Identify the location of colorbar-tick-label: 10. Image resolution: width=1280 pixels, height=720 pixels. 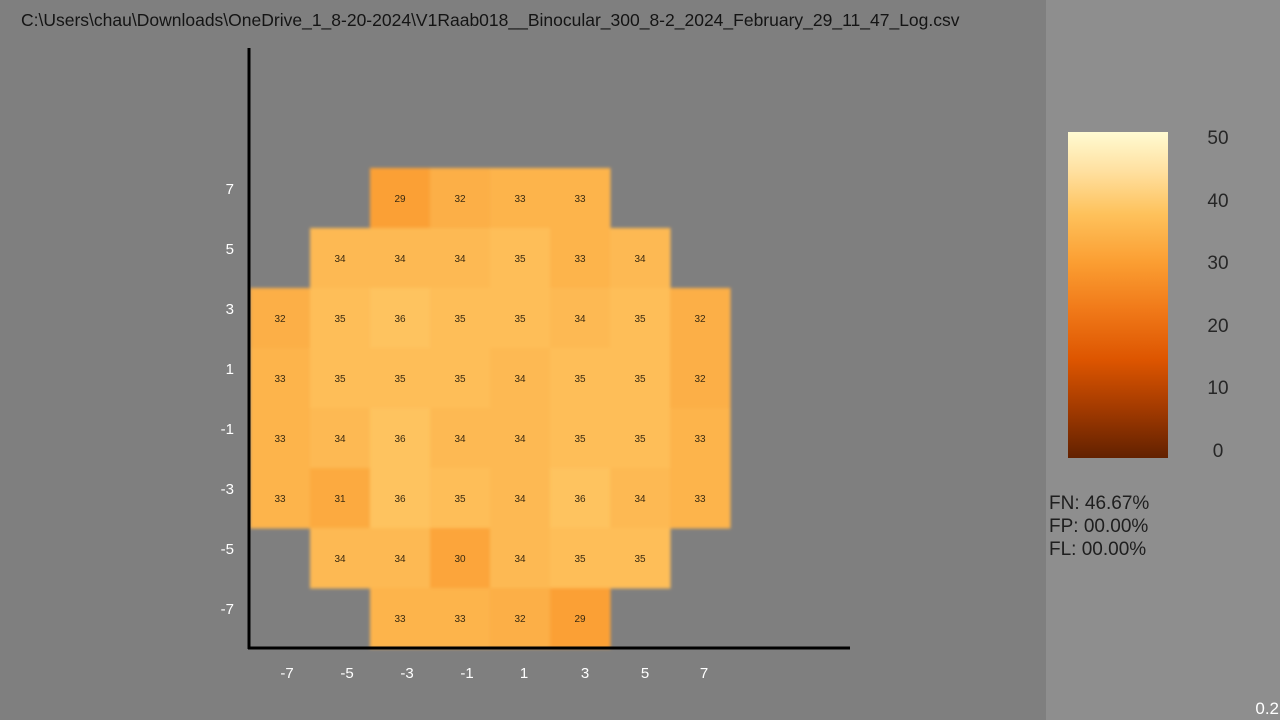
(1218, 388).